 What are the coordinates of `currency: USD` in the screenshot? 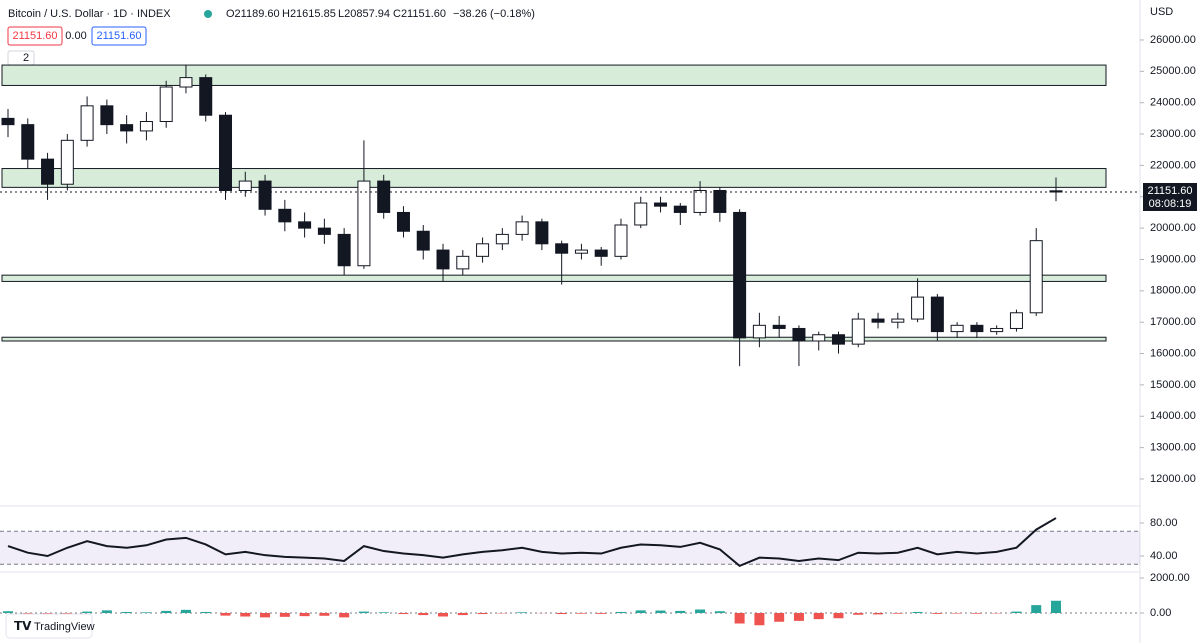 It's located at (1161, 12).